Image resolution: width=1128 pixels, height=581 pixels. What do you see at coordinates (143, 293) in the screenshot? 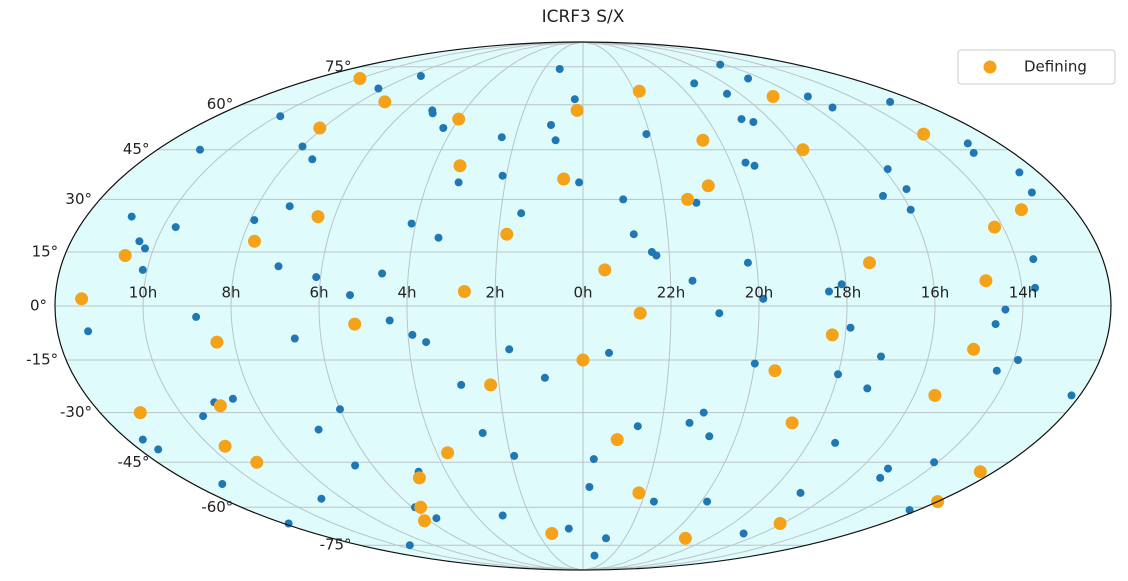
I see `x-tick-label: 10h` at bounding box center [143, 293].